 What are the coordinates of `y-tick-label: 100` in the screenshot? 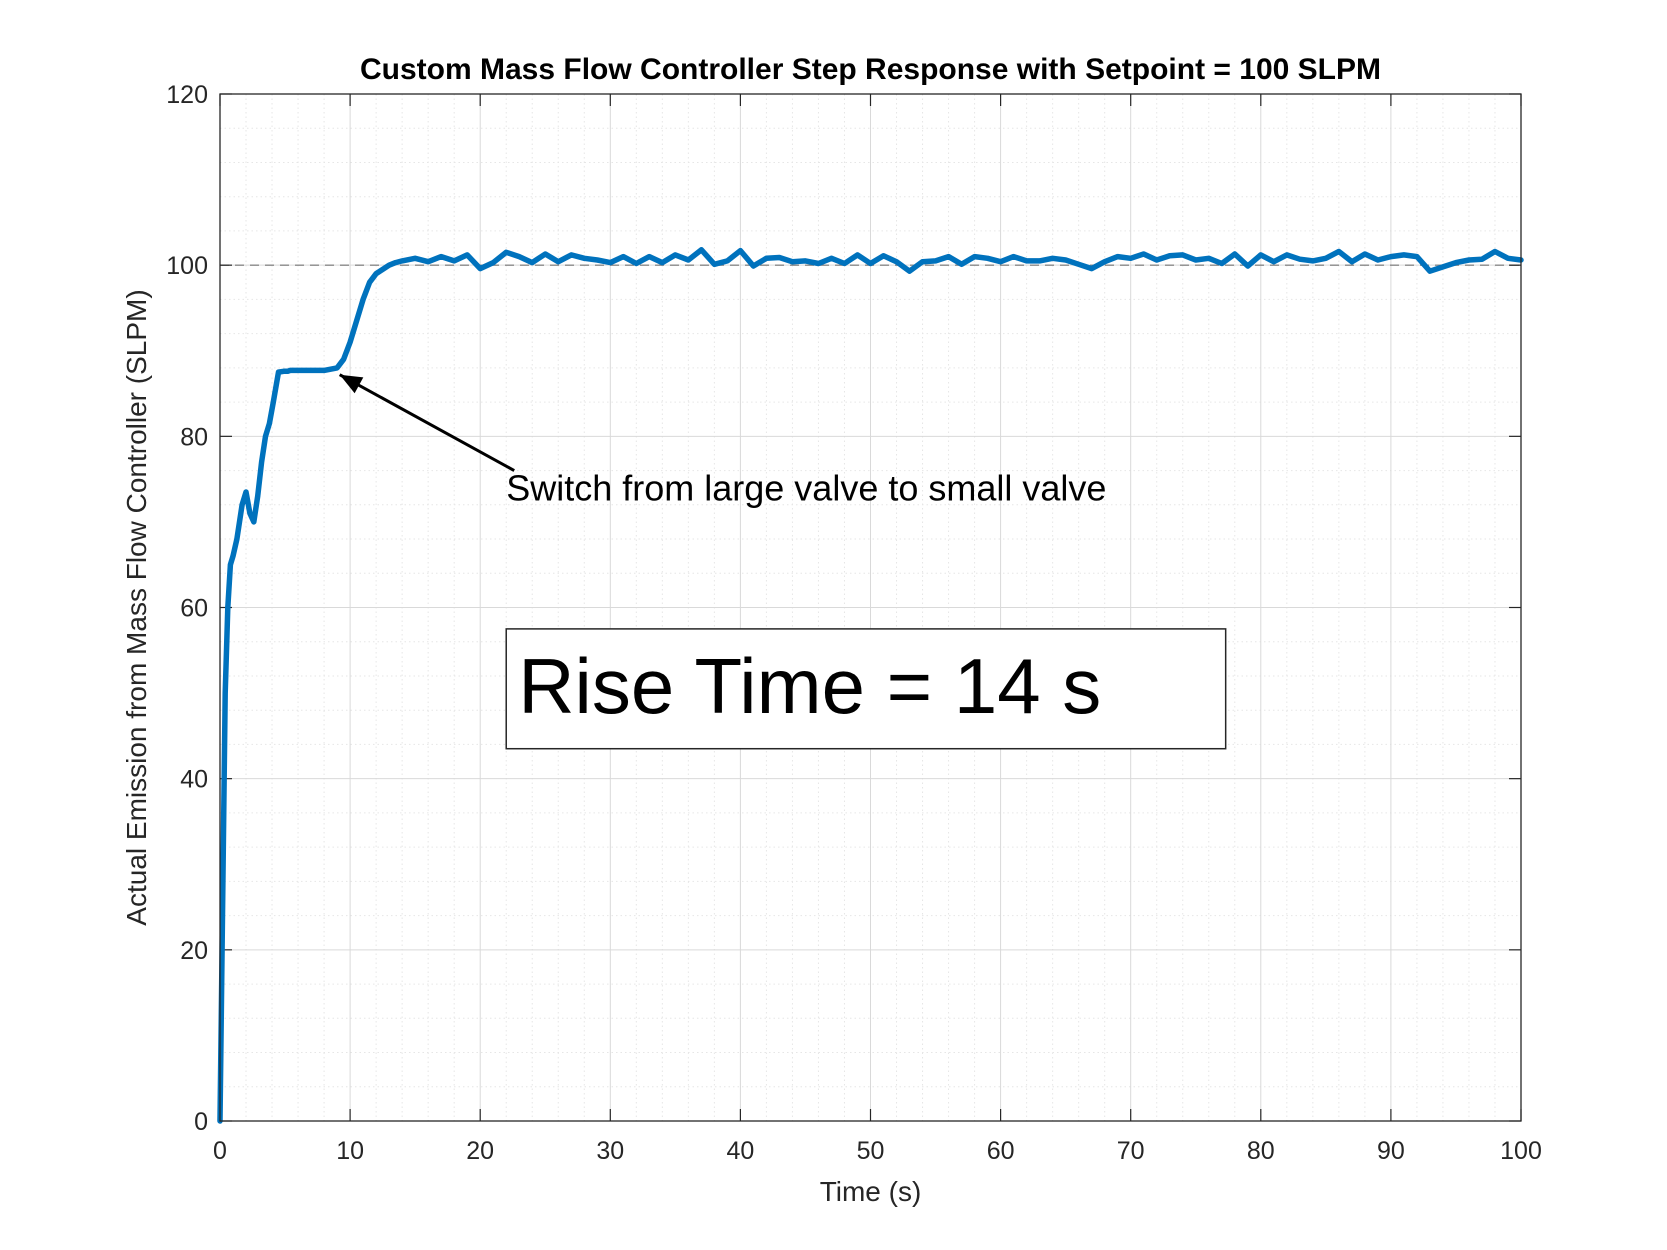 It's located at (187, 266).